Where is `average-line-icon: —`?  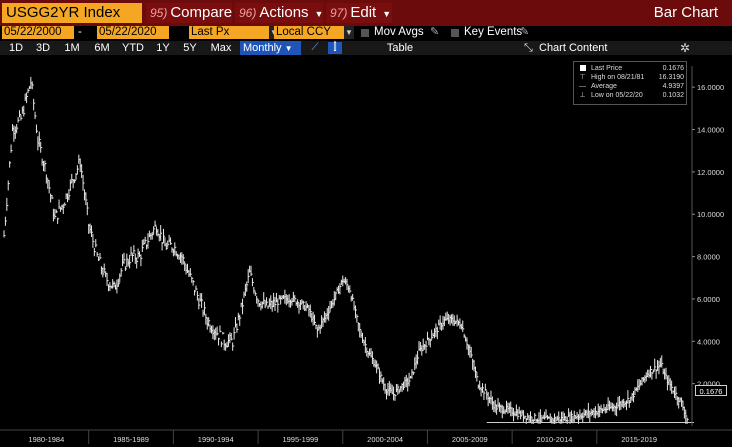
average-line-icon: — is located at coordinates (582, 86).